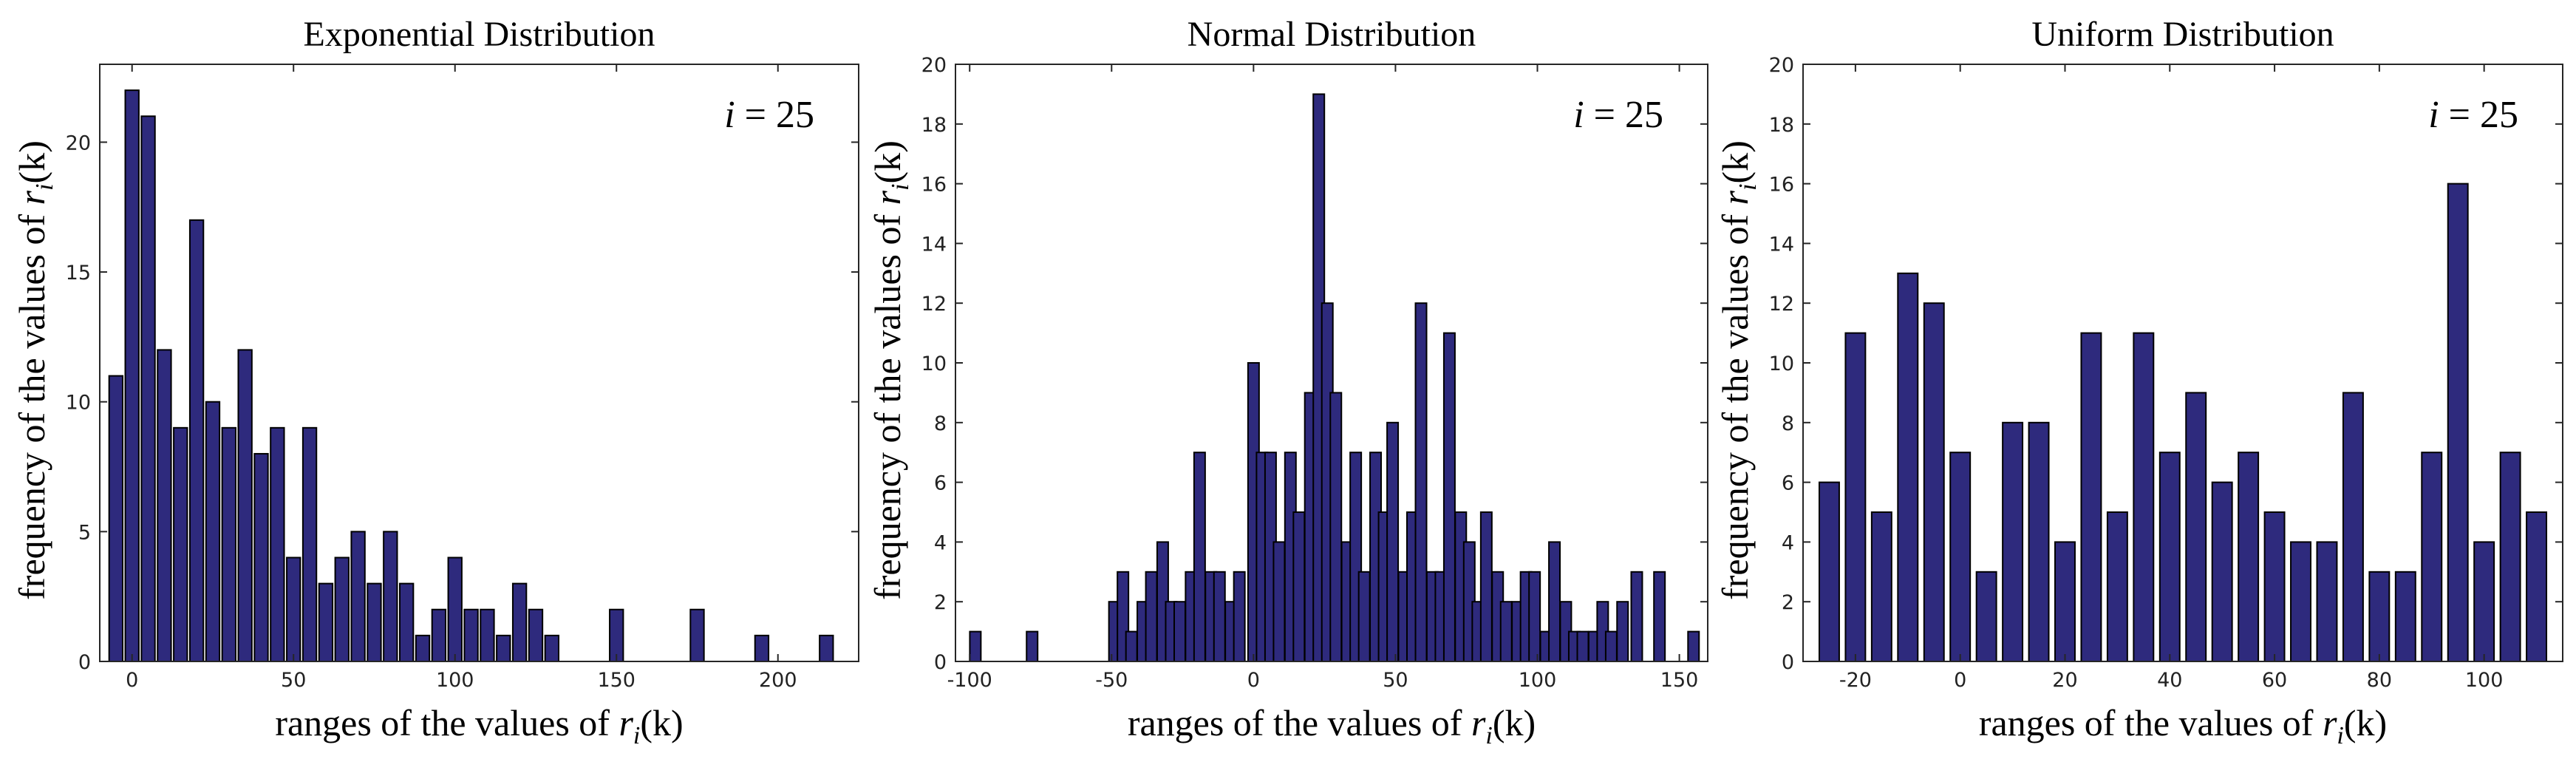  Describe the element at coordinates (778, 680) in the screenshot. I see `x-tick-label: 200` at that location.